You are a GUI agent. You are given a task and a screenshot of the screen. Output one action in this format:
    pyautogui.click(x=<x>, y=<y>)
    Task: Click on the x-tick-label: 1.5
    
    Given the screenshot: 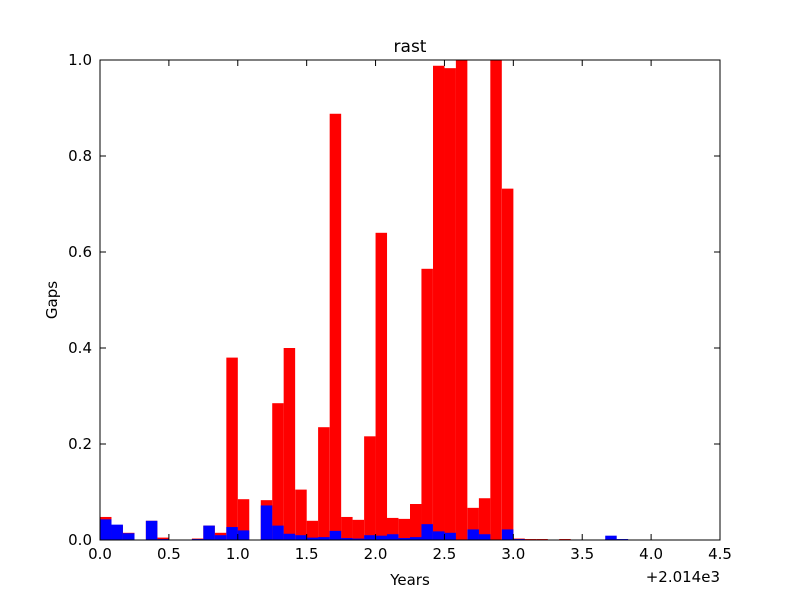 What is the action you would take?
    pyautogui.click(x=307, y=554)
    